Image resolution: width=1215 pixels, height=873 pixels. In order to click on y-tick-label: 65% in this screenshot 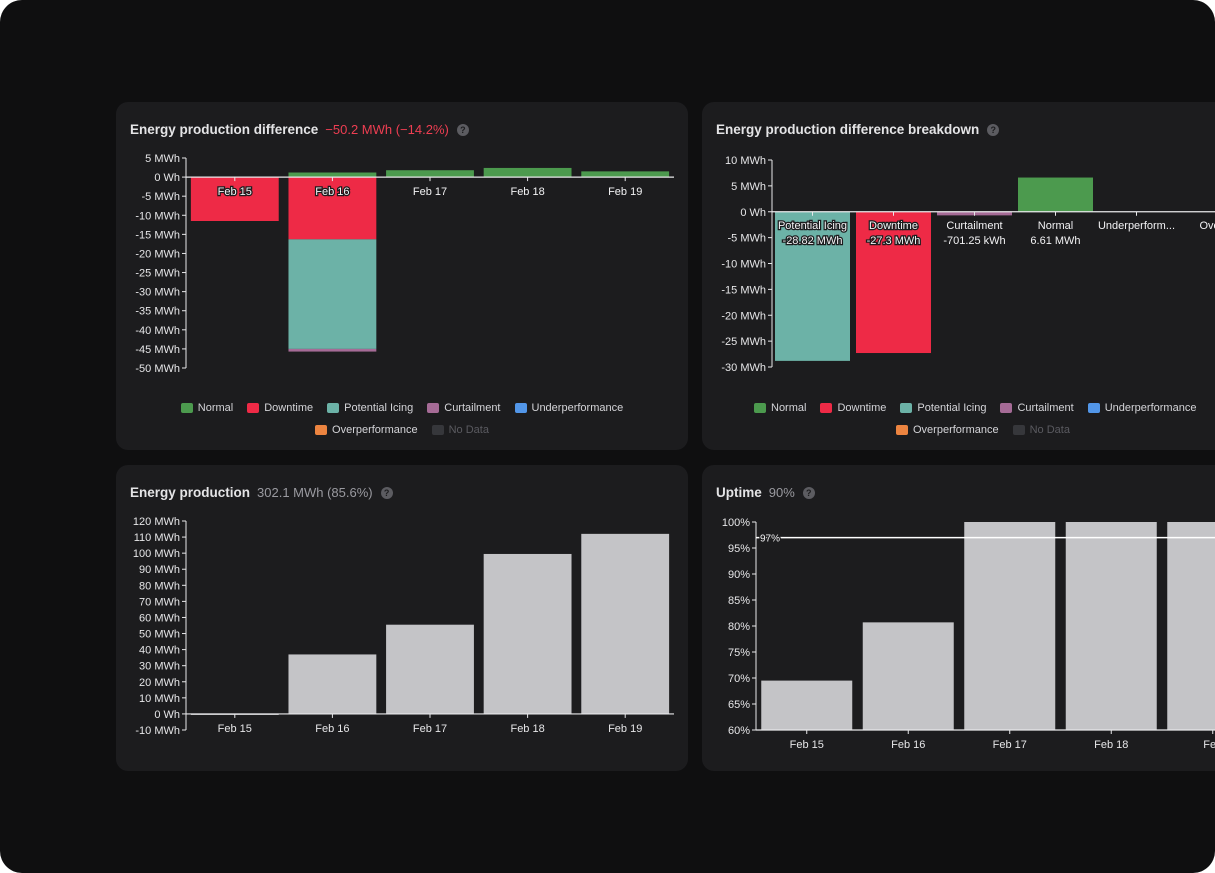, I will do `click(739, 705)`.